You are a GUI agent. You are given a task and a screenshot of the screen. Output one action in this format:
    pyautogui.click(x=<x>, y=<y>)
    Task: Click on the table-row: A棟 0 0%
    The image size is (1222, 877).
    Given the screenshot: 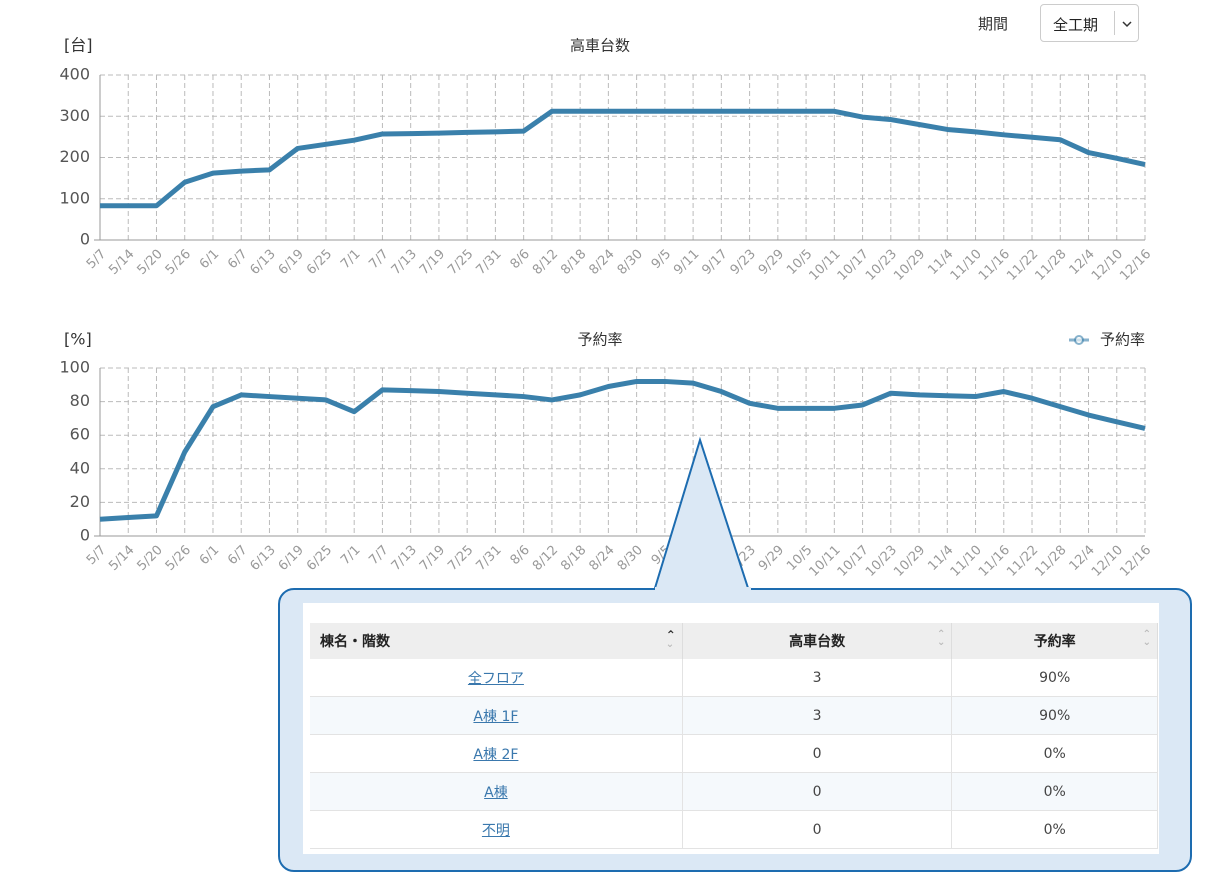 What is the action you would take?
    pyautogui.click(x=734, y=791)
    